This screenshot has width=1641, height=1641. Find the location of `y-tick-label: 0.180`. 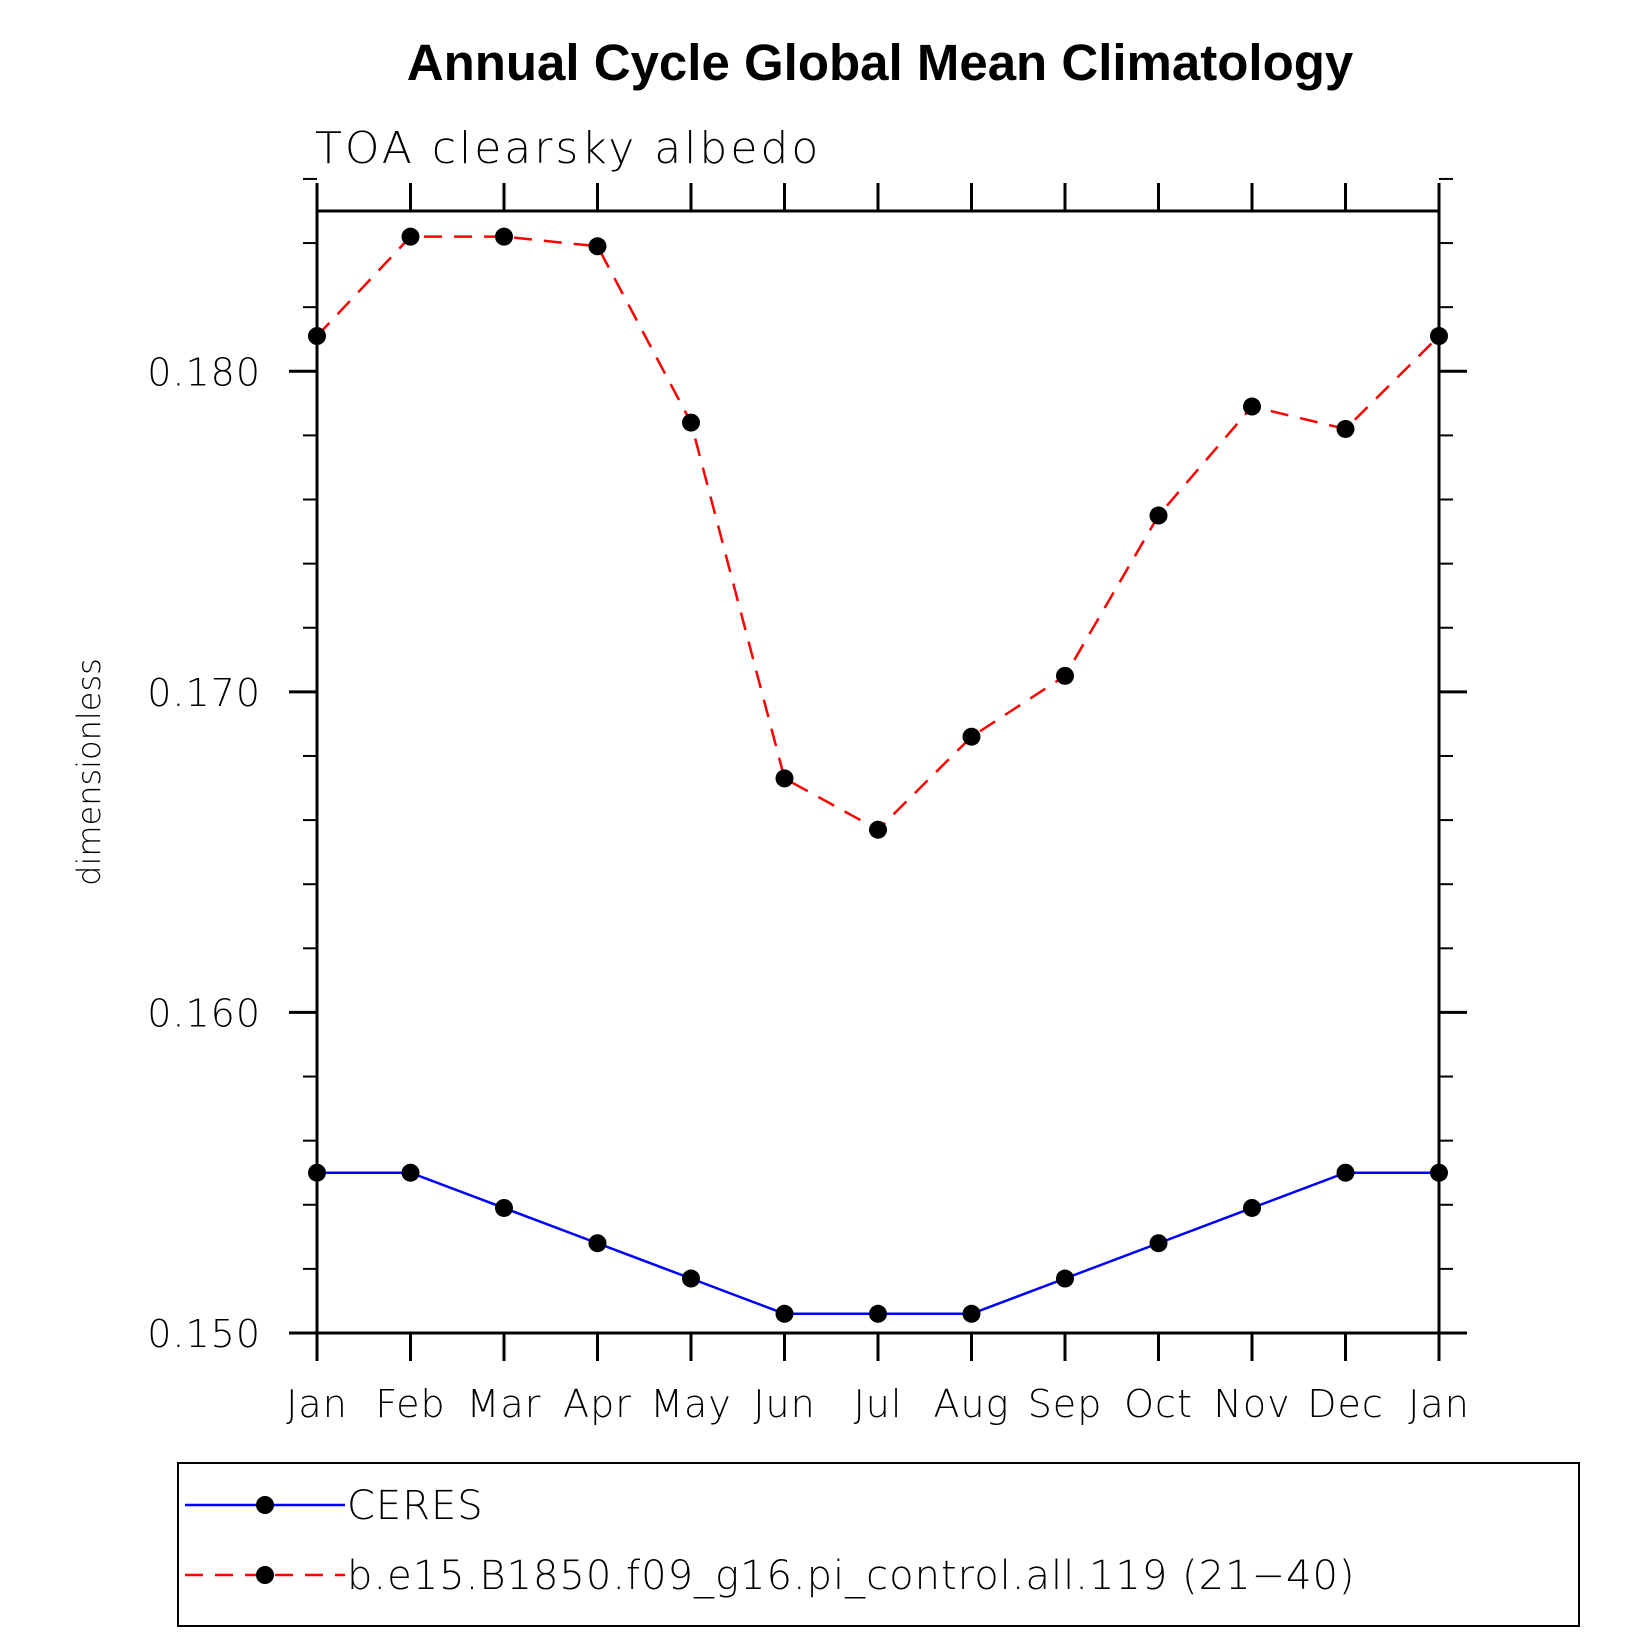

y-tick-label: 0.180 is located at coordinates (204, 372).